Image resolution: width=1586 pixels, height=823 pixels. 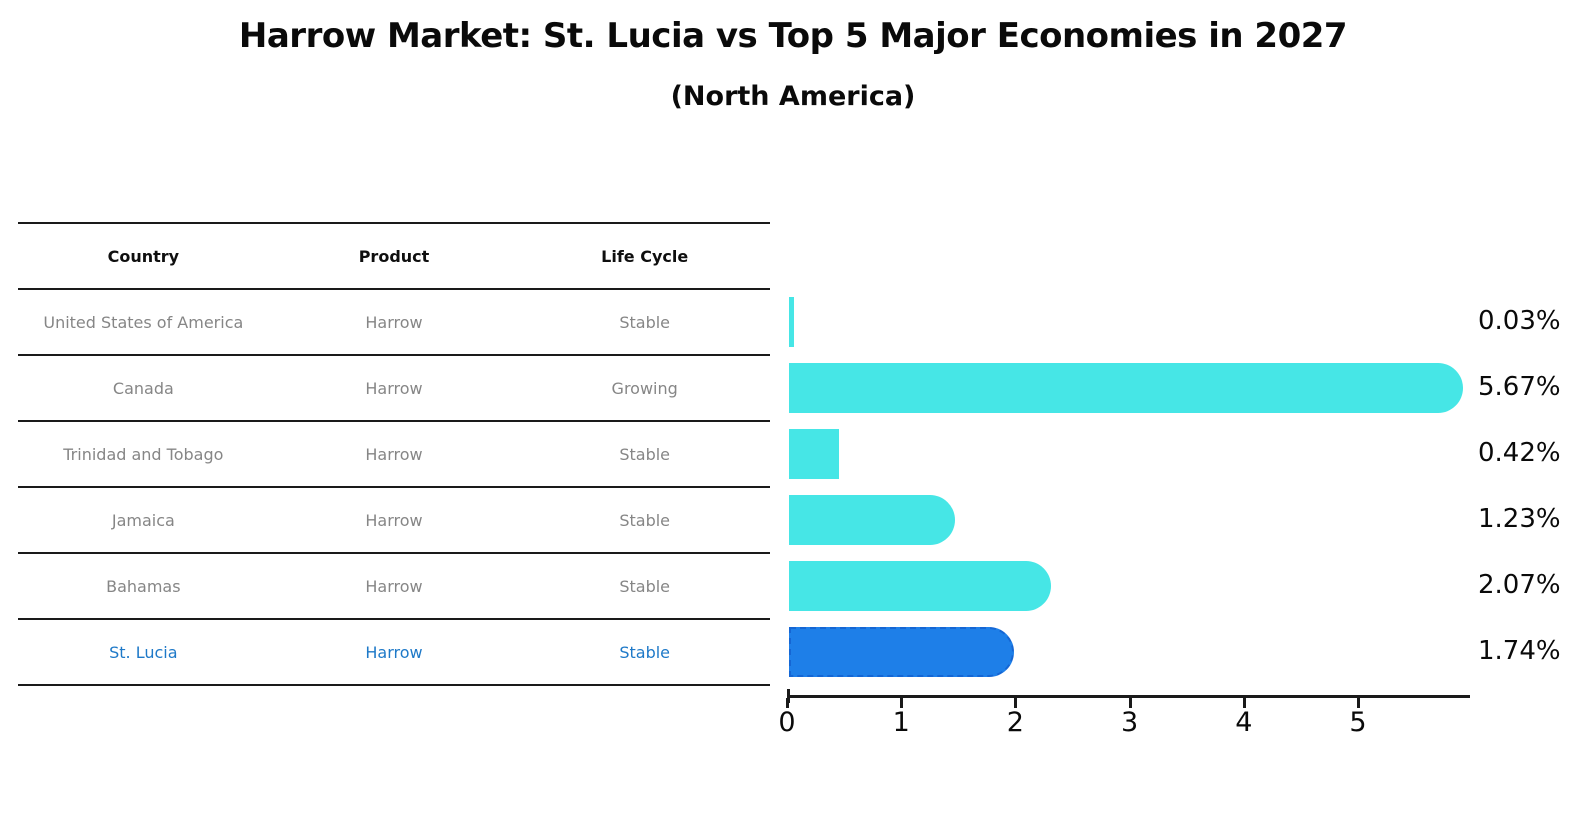 I want to click on x-axis-tick-label: 4, so click(x=1244, y=722).